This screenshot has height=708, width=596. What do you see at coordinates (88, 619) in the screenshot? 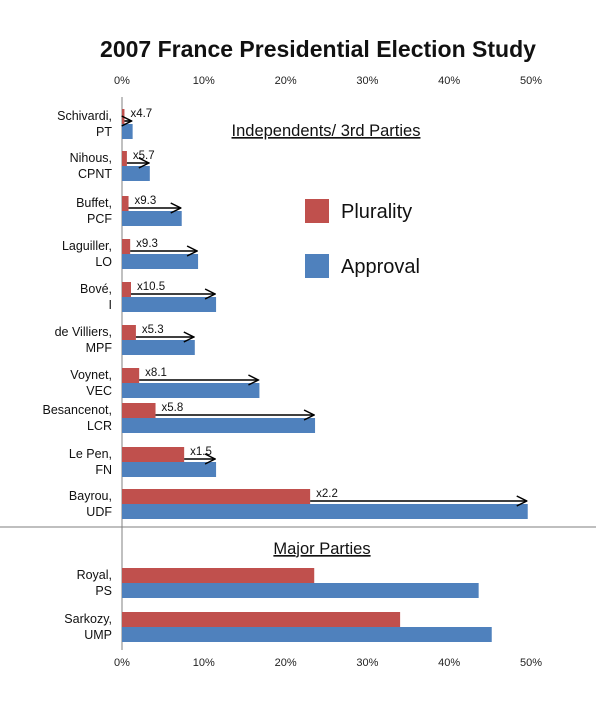
I see `candidate-name-label: Sarkozy,` at bounding box center [88, 619].